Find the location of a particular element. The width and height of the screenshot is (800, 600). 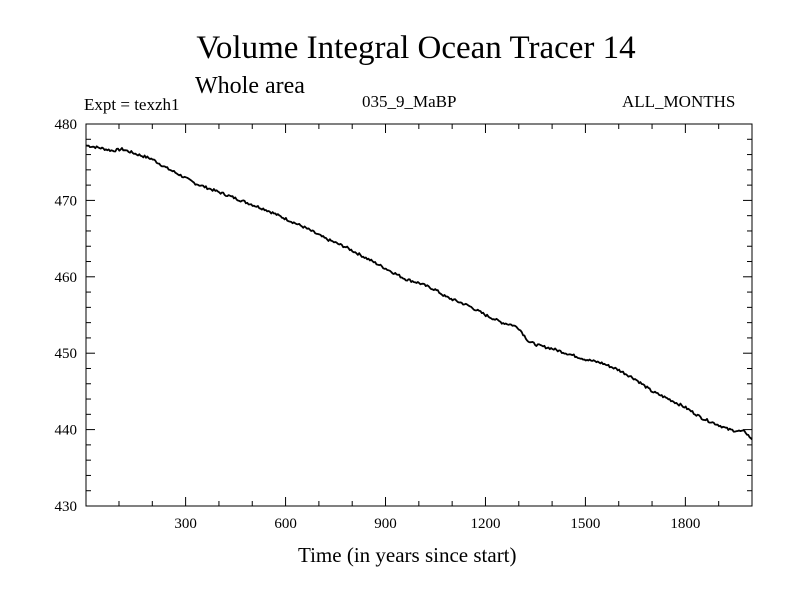

x-tick-label: 300 is located at coordinates (185, 524).